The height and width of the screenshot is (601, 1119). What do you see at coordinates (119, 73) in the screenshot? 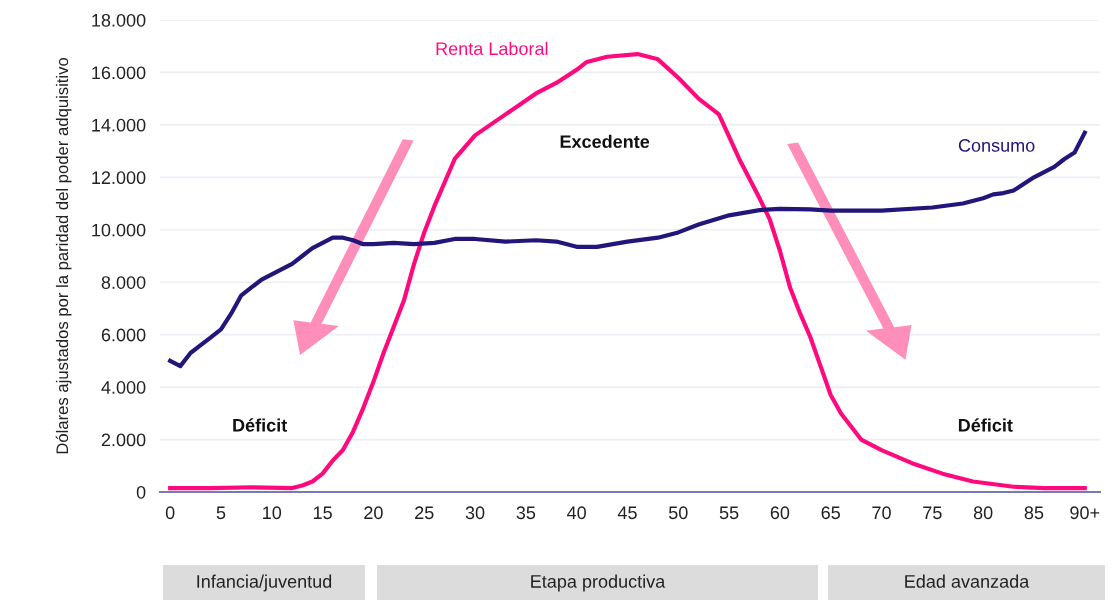
I see `y-tick-label: 16.000` at bounding box center [119, 73].